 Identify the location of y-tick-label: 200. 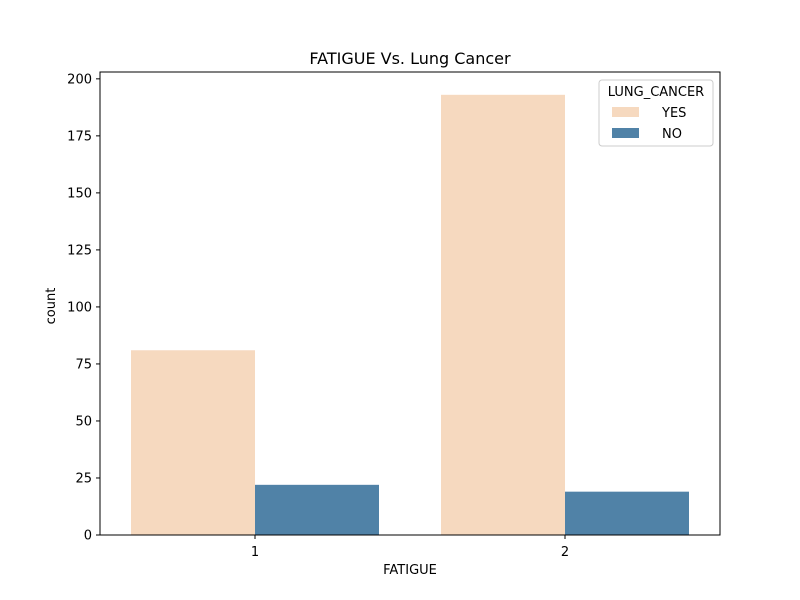
(79, 79).